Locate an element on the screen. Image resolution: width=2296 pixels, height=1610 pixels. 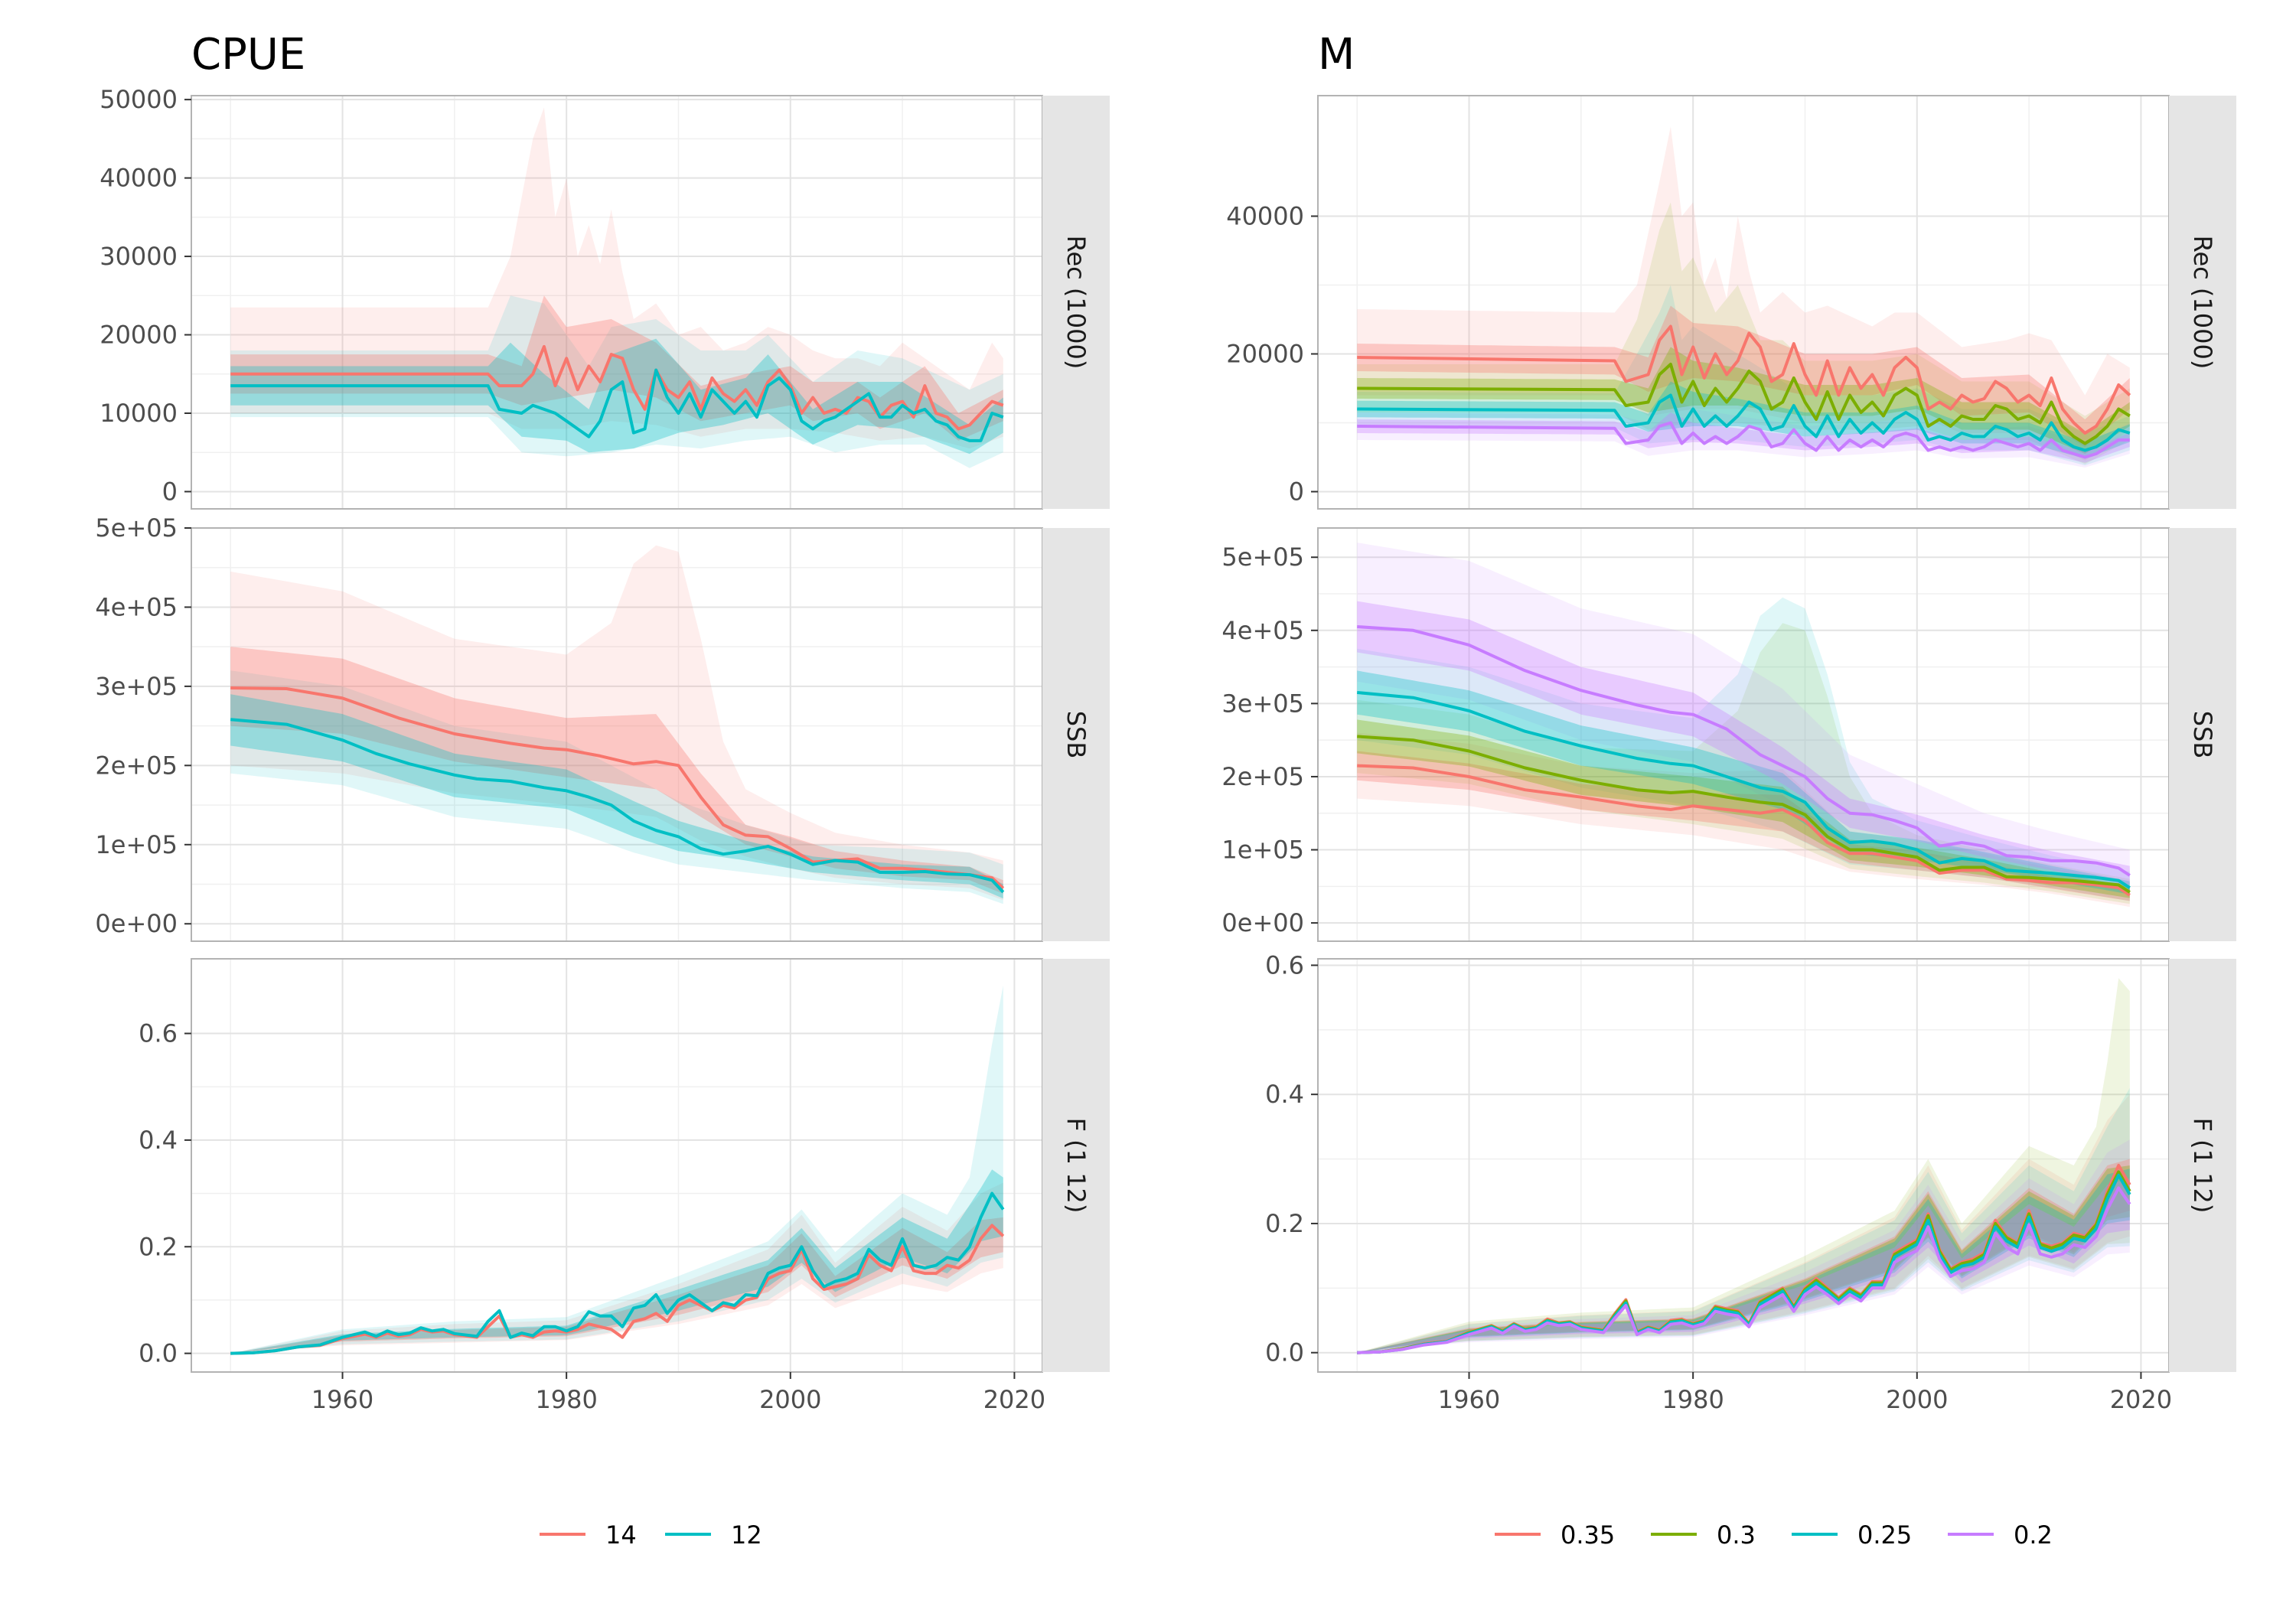
y-tick-label: 50000 is located at coordinates (138, 99).